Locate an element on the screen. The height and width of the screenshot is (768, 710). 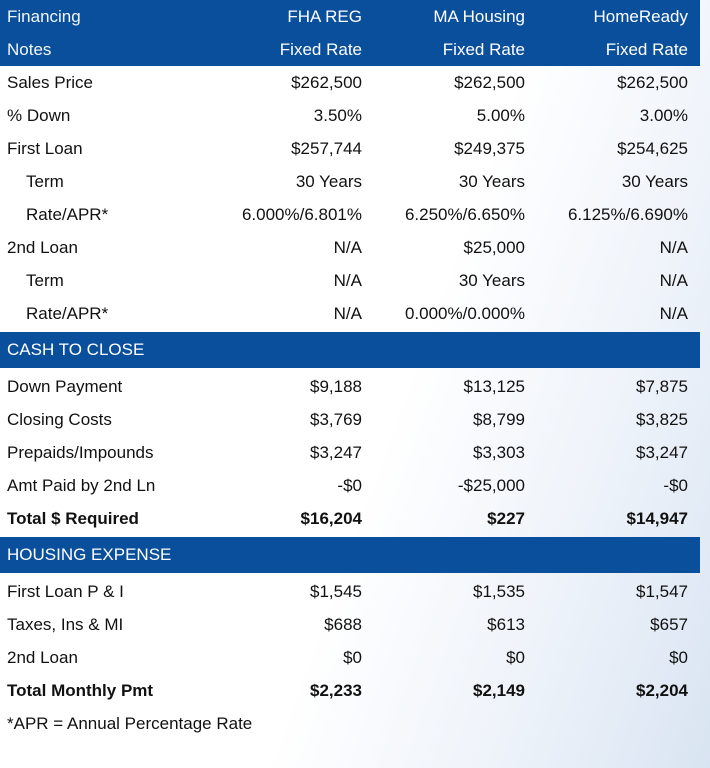
cell-value: $25,000 is located at coordinates (494, 247).